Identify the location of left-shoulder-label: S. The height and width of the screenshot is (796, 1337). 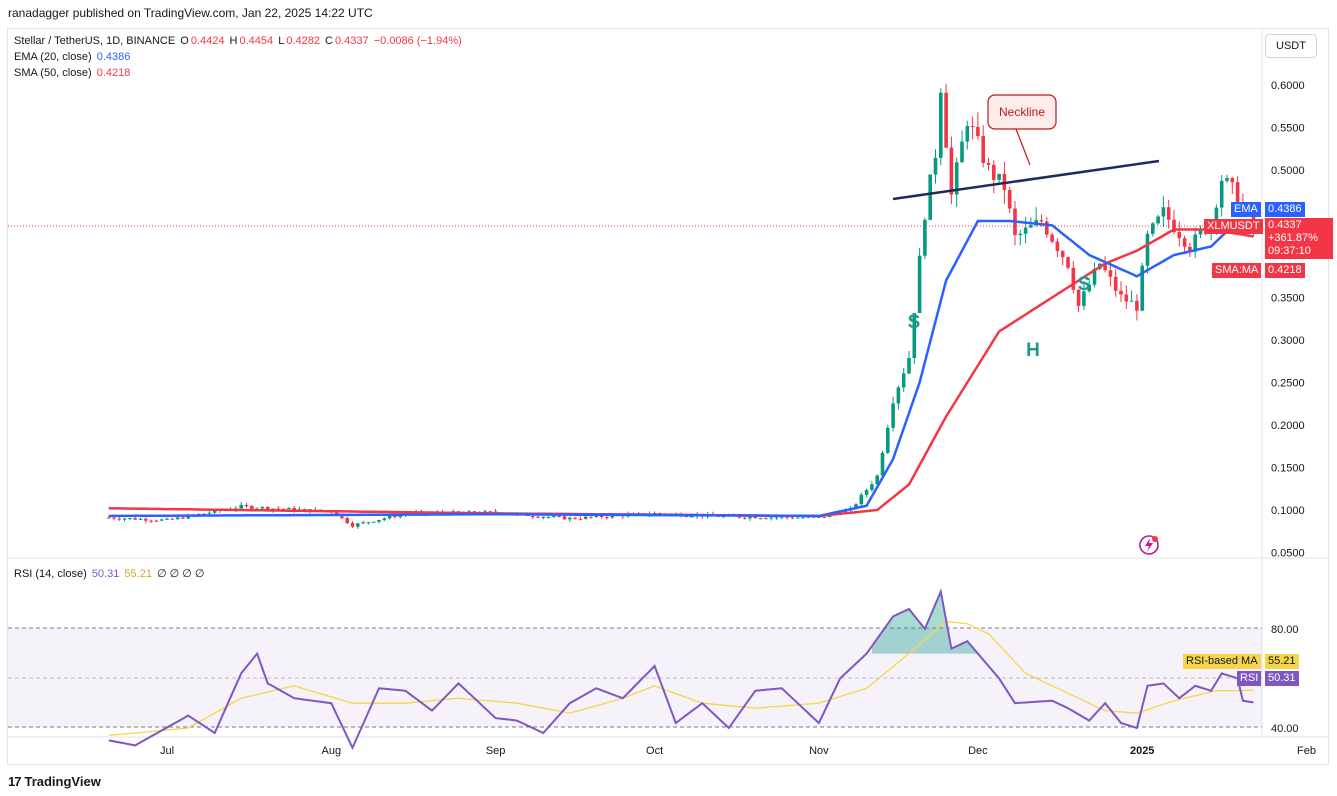
(914, 322).